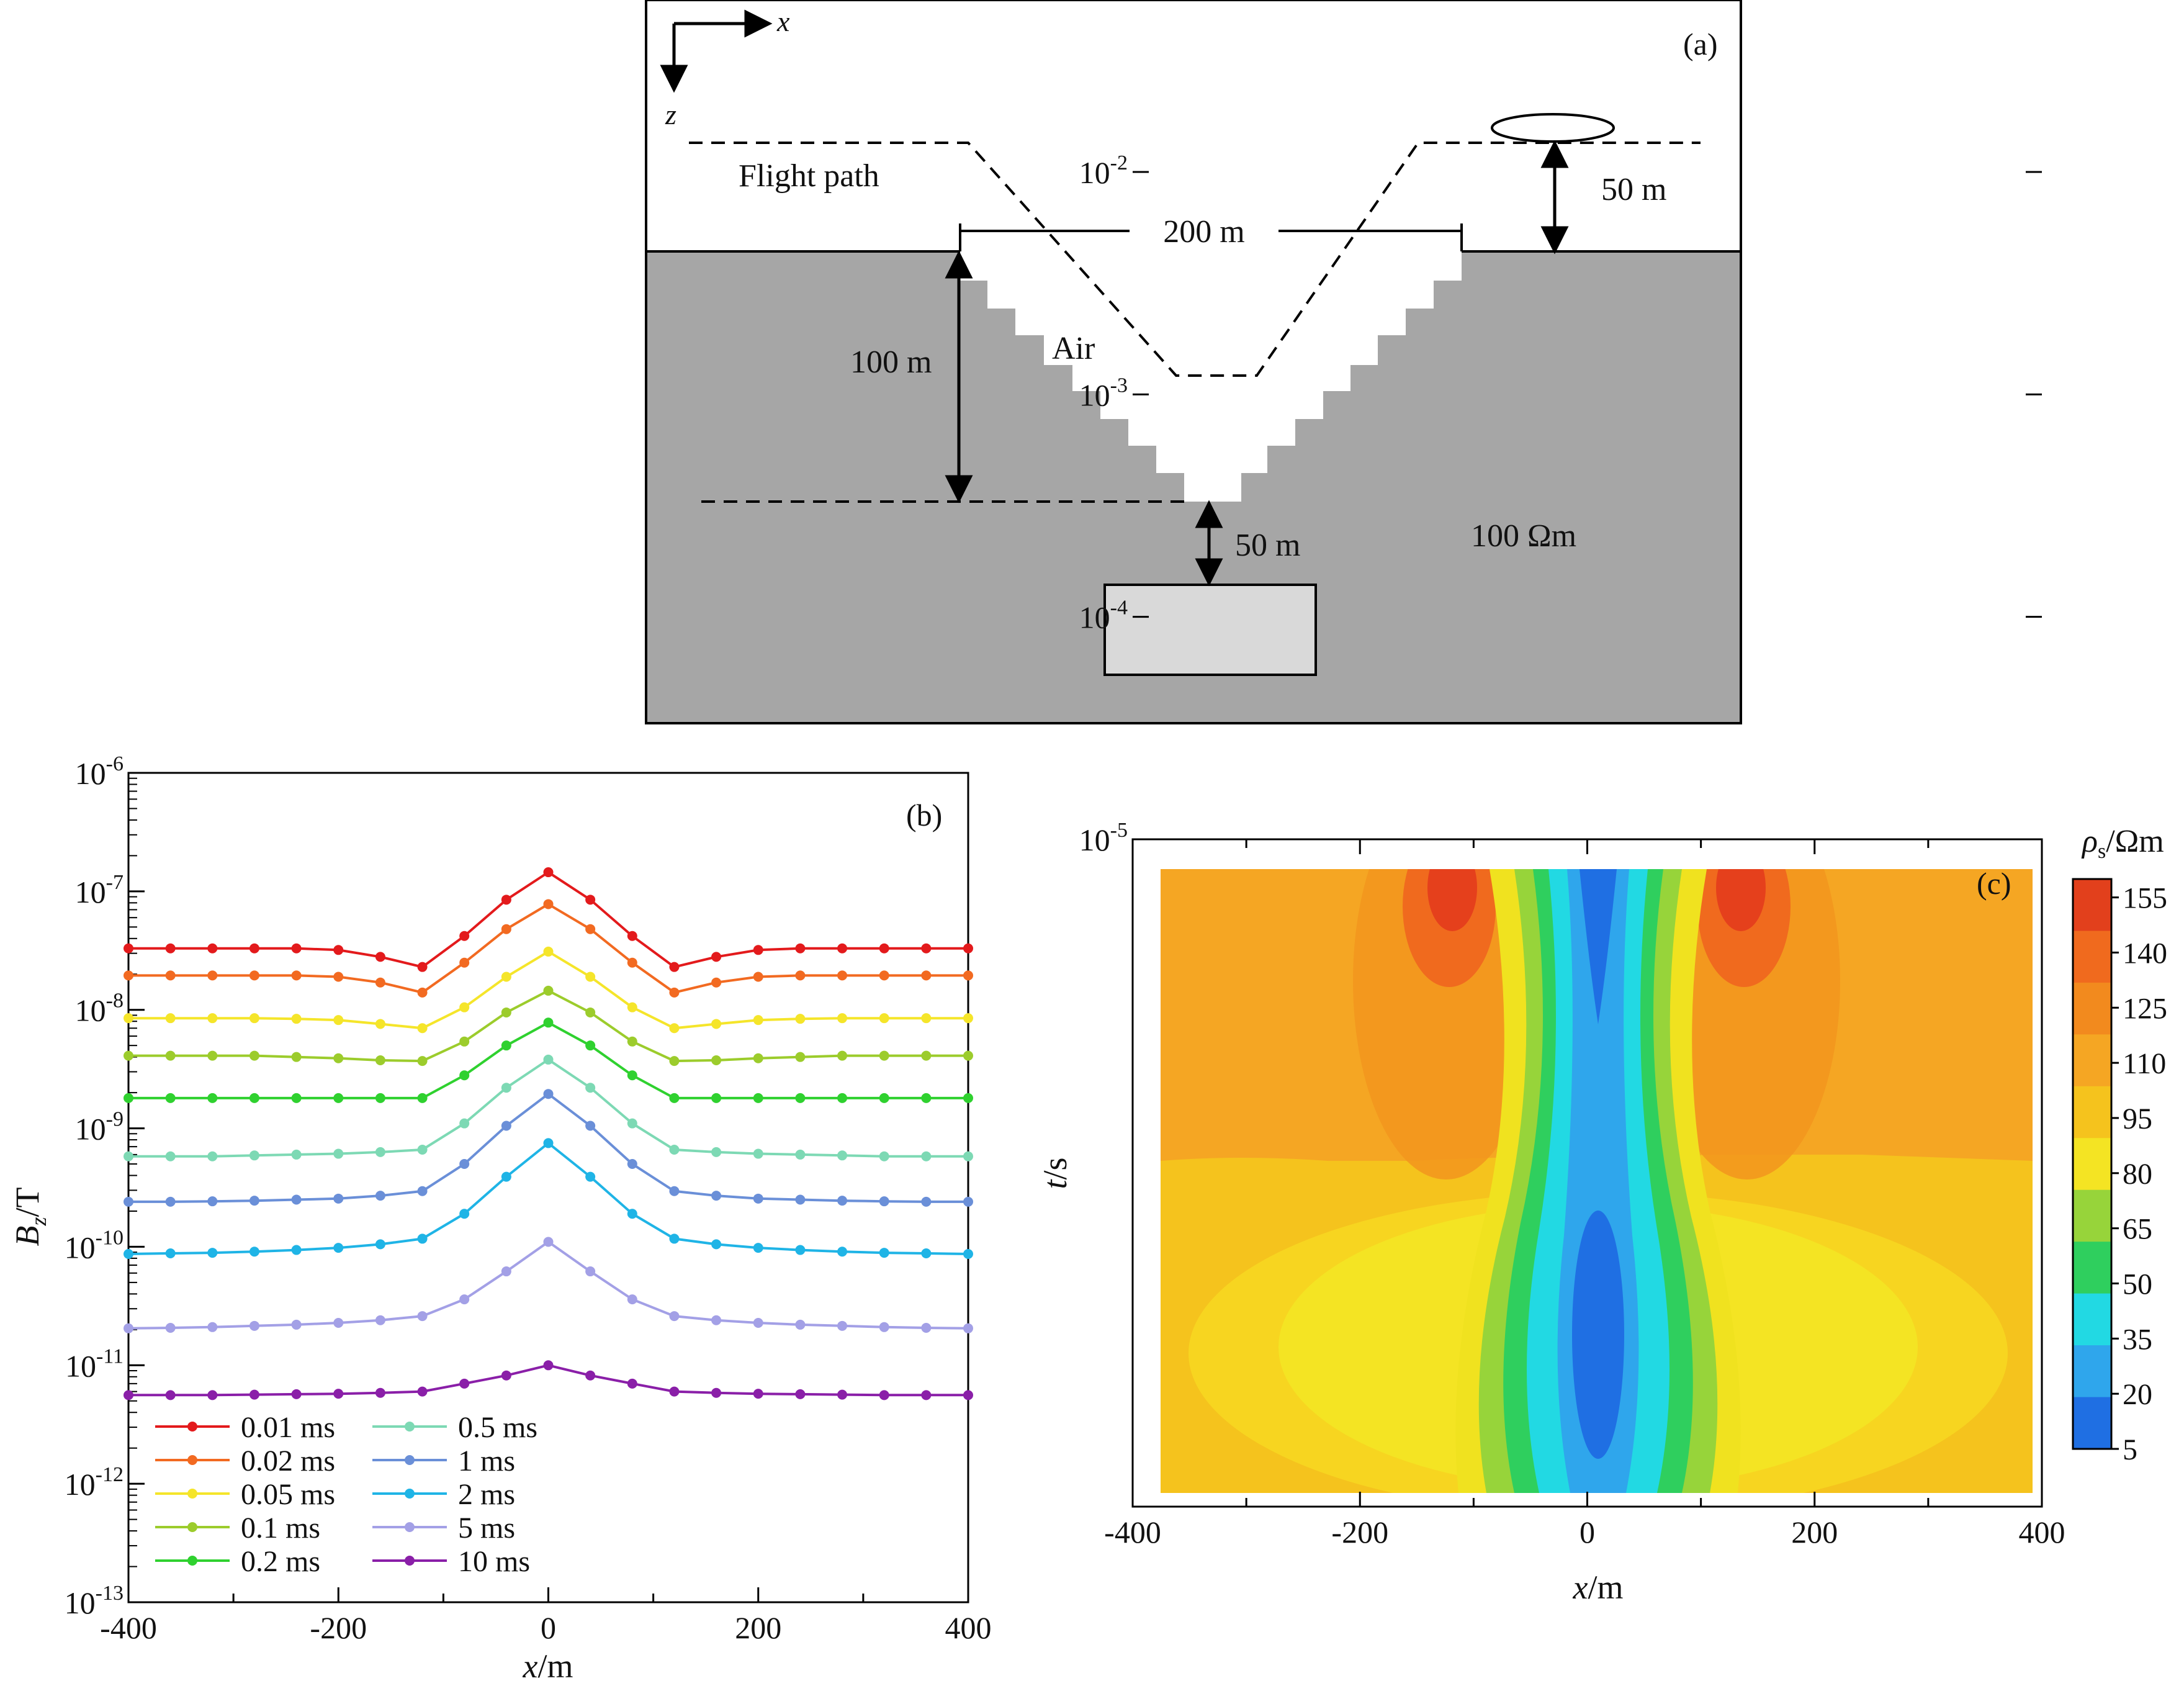 This screenshot has height=1691, width=2184. I want to click on target-depth-label: 50 m, so click(1267, 545).